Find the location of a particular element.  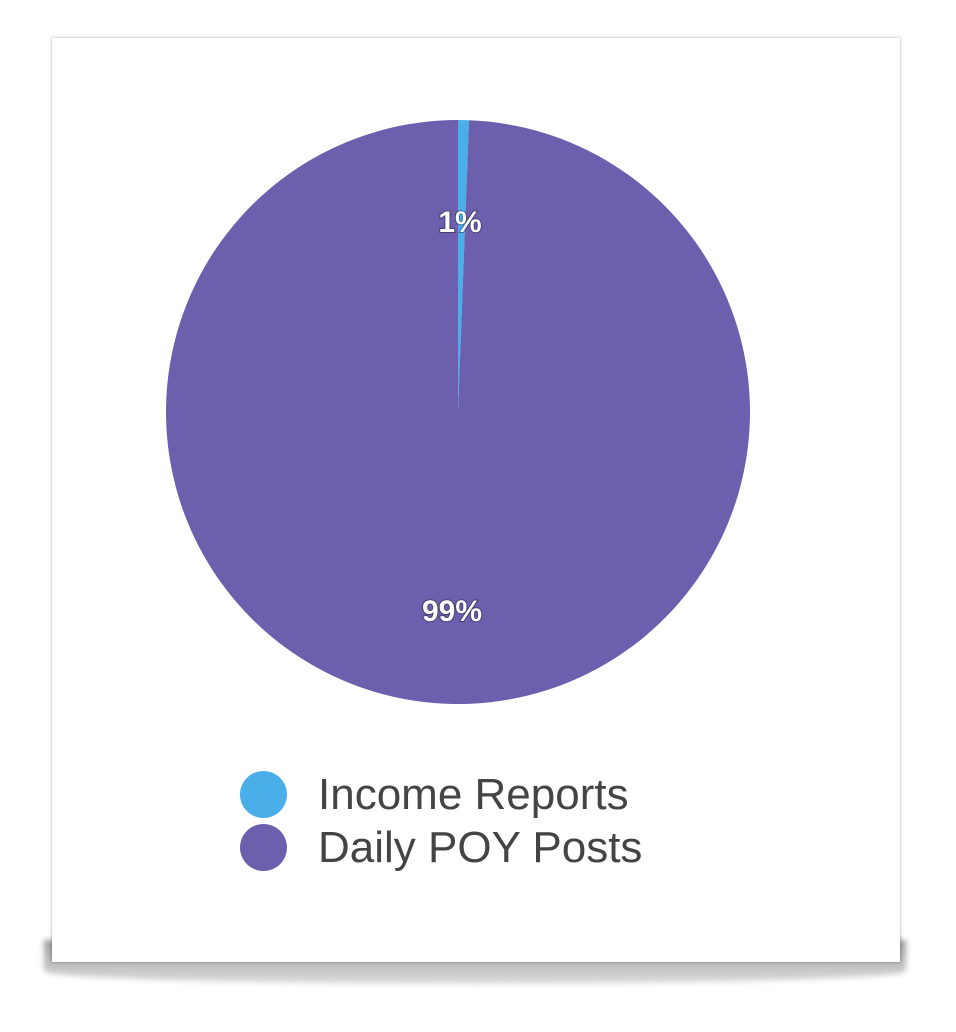

legend-item-income-reports: Income Reports is located at coordinates (441, 794).